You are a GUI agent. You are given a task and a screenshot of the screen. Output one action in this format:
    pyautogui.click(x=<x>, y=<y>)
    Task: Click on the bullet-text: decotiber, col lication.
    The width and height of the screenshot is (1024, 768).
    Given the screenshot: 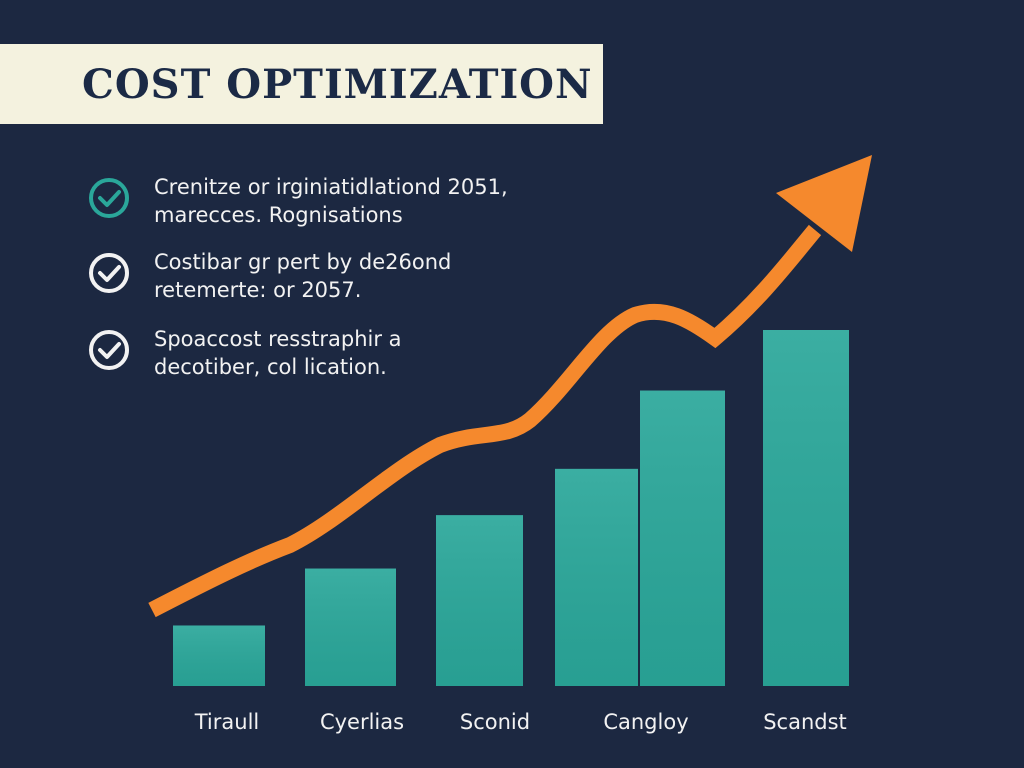 What is the action you would take?
    pyautogui.click(x=270, y=367)
    